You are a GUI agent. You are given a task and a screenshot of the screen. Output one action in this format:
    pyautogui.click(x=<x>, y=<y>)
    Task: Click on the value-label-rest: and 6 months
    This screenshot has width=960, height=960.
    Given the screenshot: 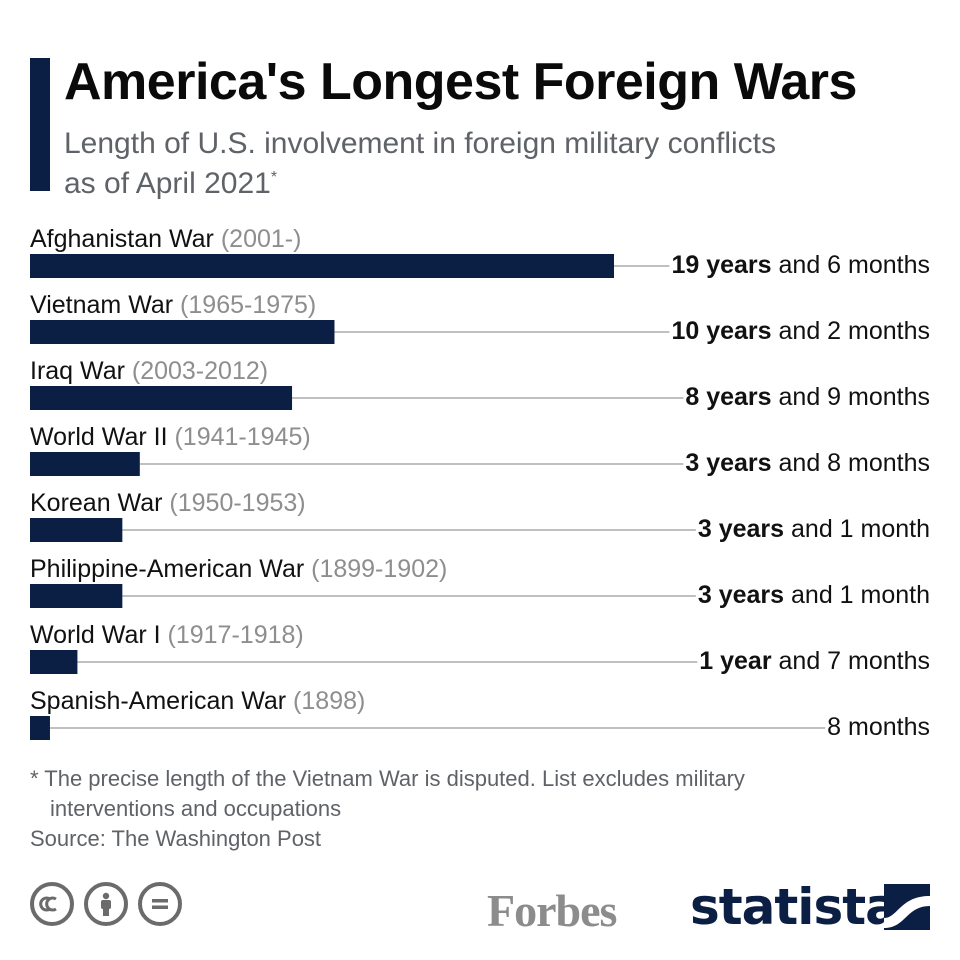 What is the action you would take?
    pyautogui.click(x=851, y=265)
    